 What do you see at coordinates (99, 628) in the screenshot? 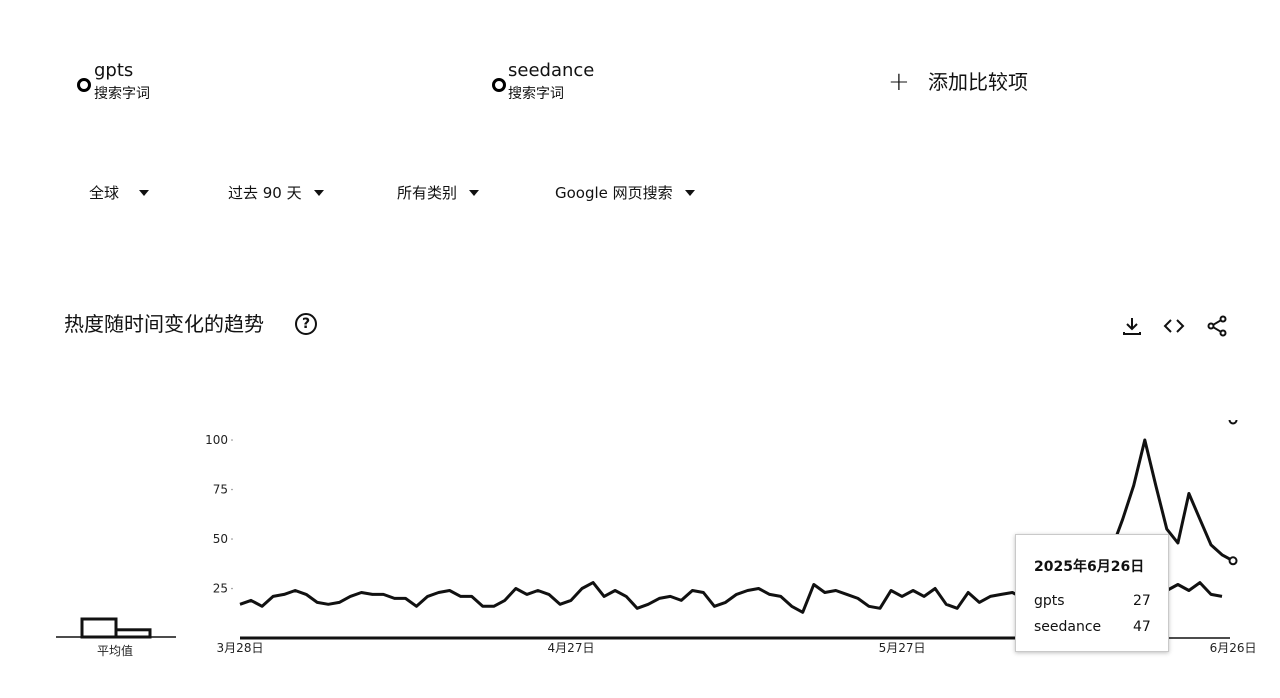
I see `average-bar-gpts` at bounding box center [99, 628].